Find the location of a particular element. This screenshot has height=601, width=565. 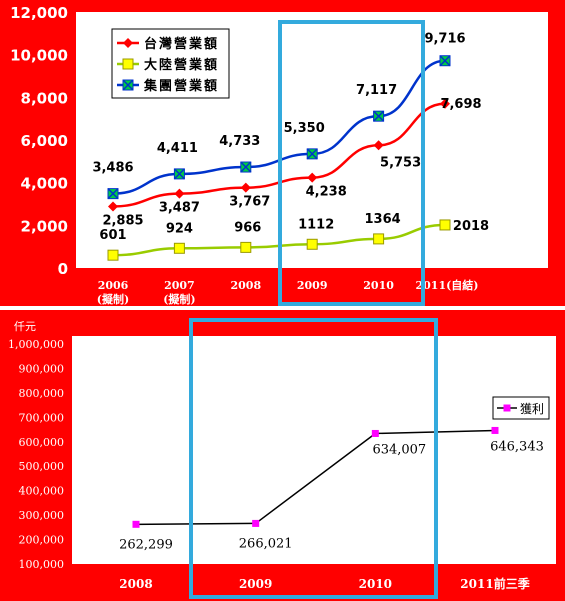

y-tick-label: 12,000 is located at coordinates (39, 13).